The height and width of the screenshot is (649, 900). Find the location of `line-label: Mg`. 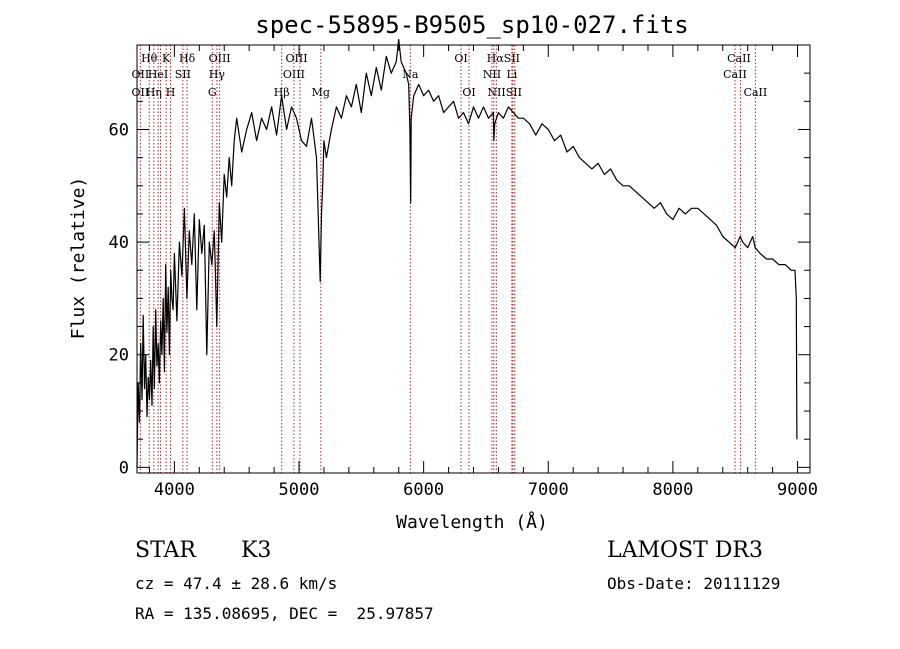

line-label: Mg is located at coordinates (321, 92).